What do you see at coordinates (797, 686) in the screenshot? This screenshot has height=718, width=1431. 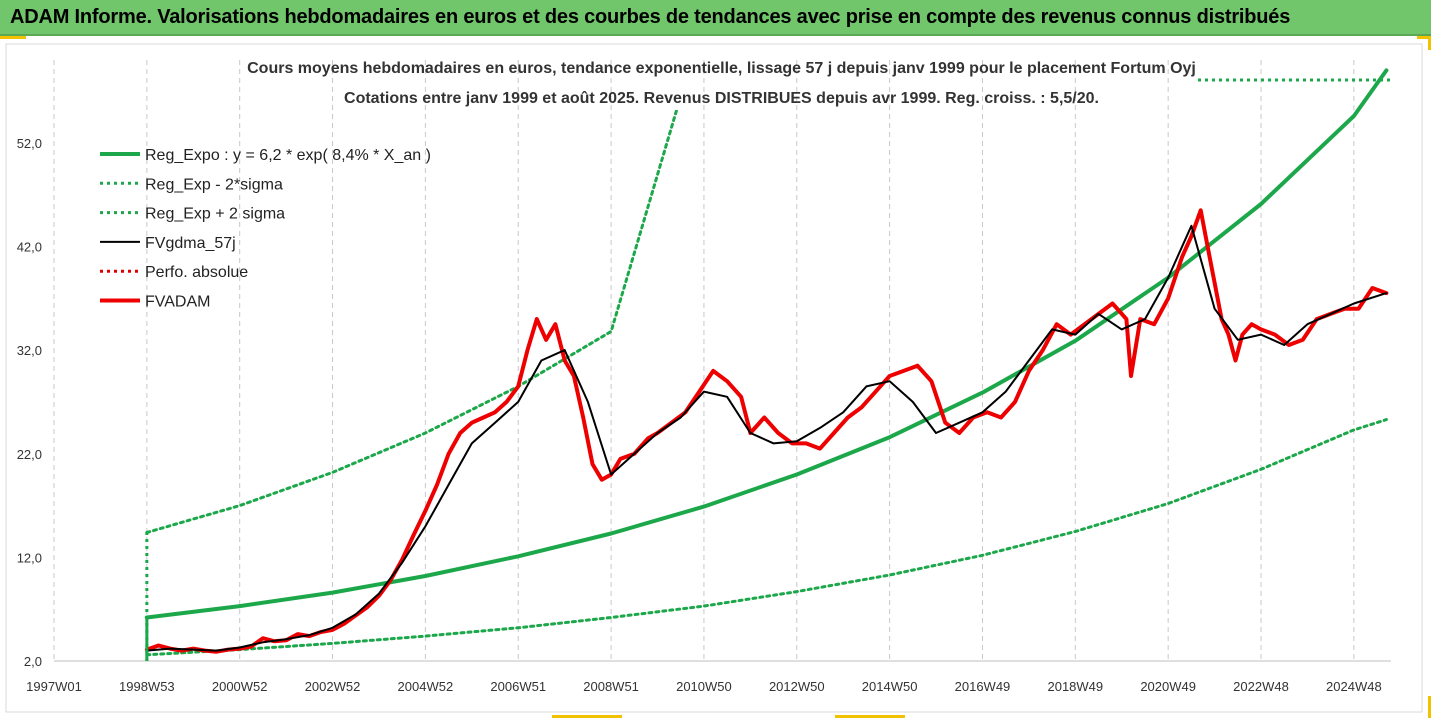 I see `x-tick-label: 2012W50` at bounding box center [797, 686].